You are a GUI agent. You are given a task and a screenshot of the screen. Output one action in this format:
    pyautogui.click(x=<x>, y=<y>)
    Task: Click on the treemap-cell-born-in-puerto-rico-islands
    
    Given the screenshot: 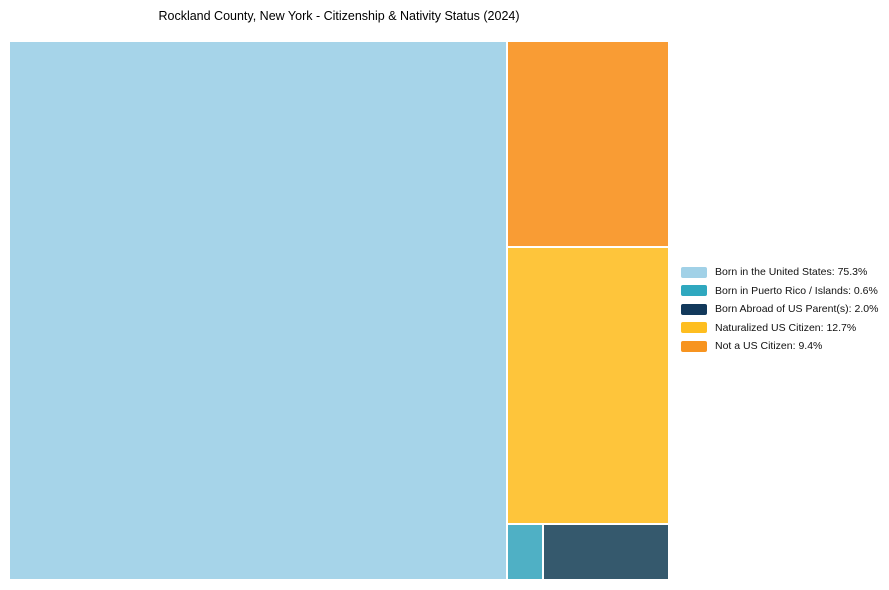 What is the action you would take?
    pyautogui.click(x=525, y=552)
    